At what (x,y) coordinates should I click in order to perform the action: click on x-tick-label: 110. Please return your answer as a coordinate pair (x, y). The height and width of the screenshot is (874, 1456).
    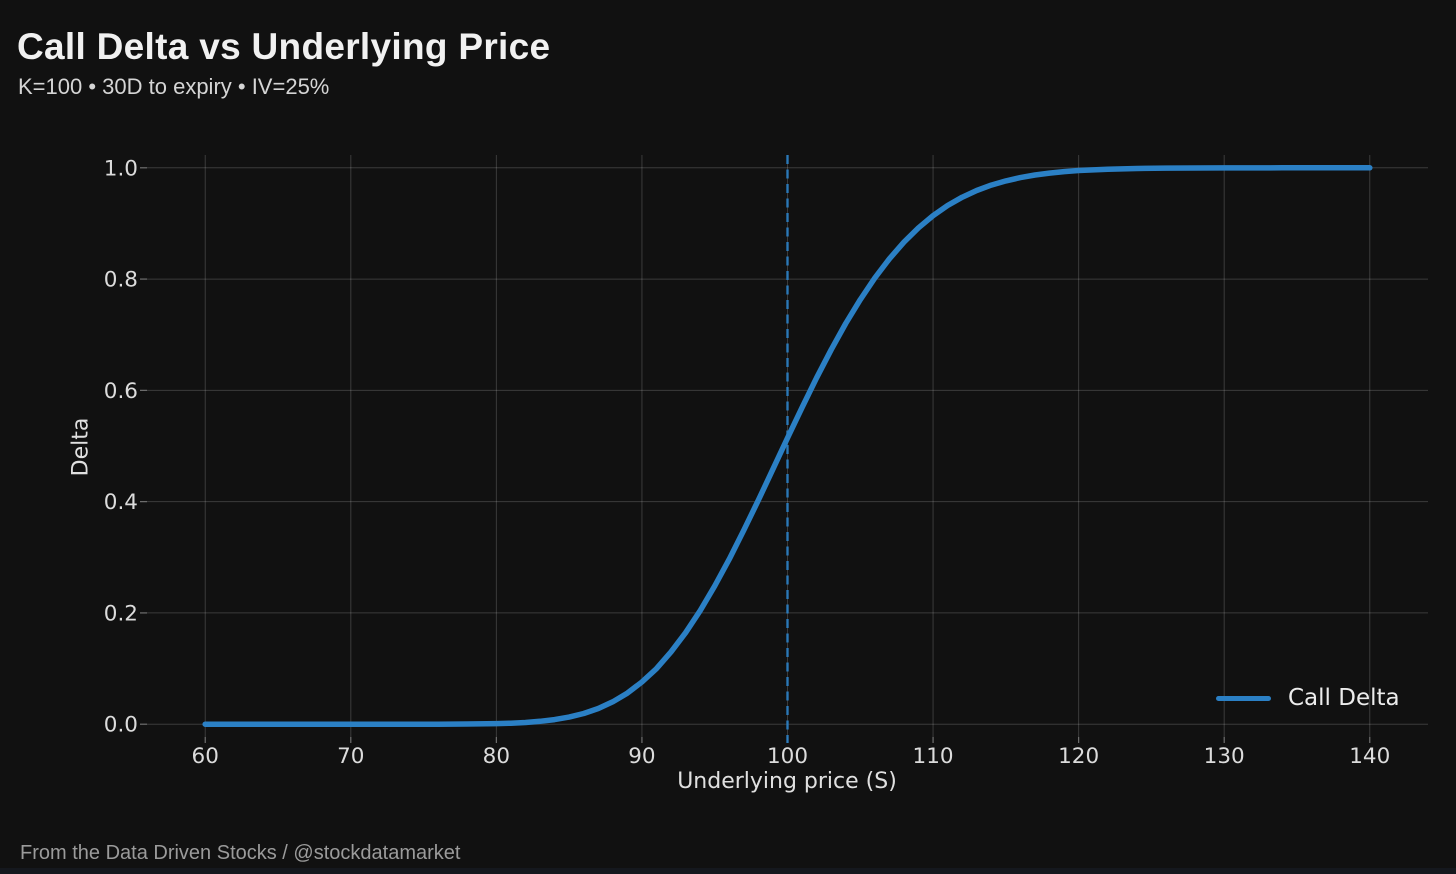
    Looking at the image, I should click on (933, 756).